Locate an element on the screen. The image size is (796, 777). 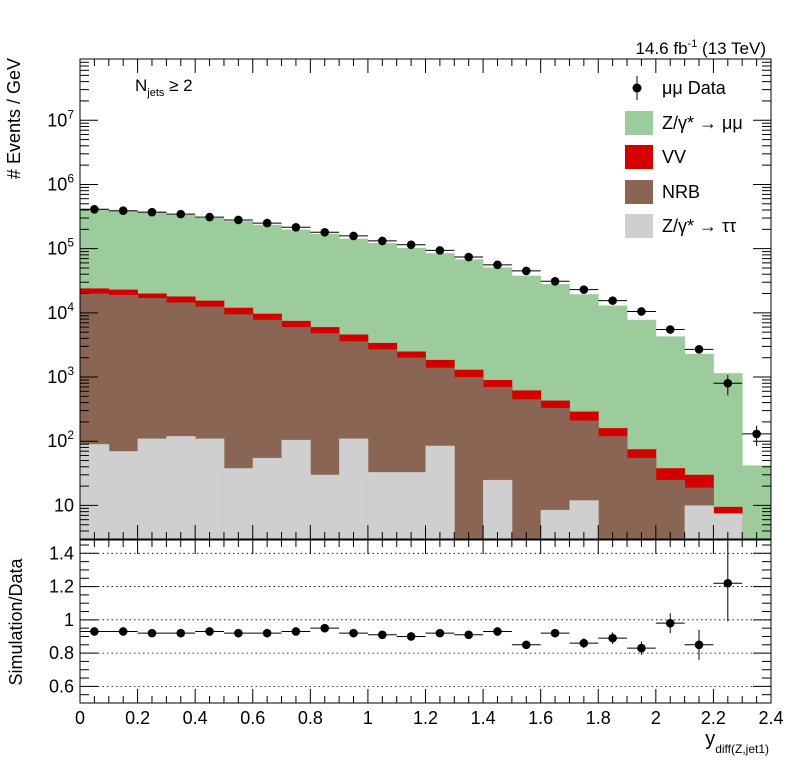
ratio-y-tick-label: 1 is located at coordinates (69, 620).